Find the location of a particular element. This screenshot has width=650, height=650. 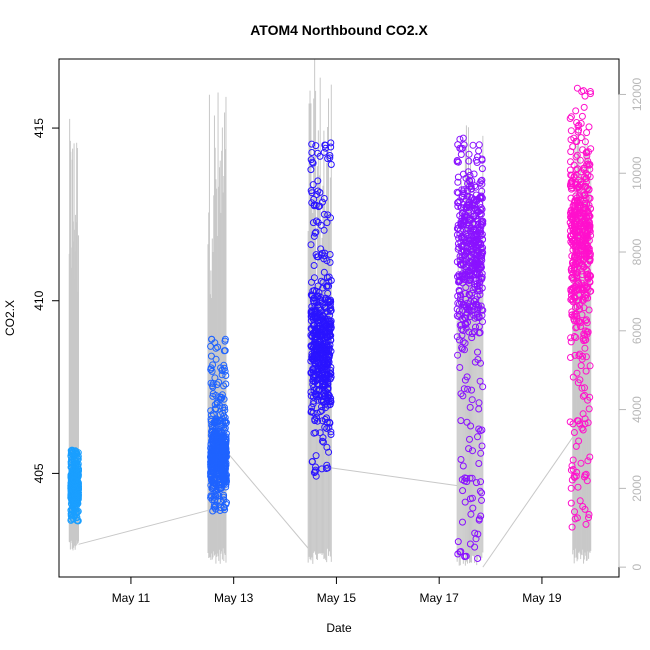

x-tick-label: May 19 is located at coordinates (542, 598).